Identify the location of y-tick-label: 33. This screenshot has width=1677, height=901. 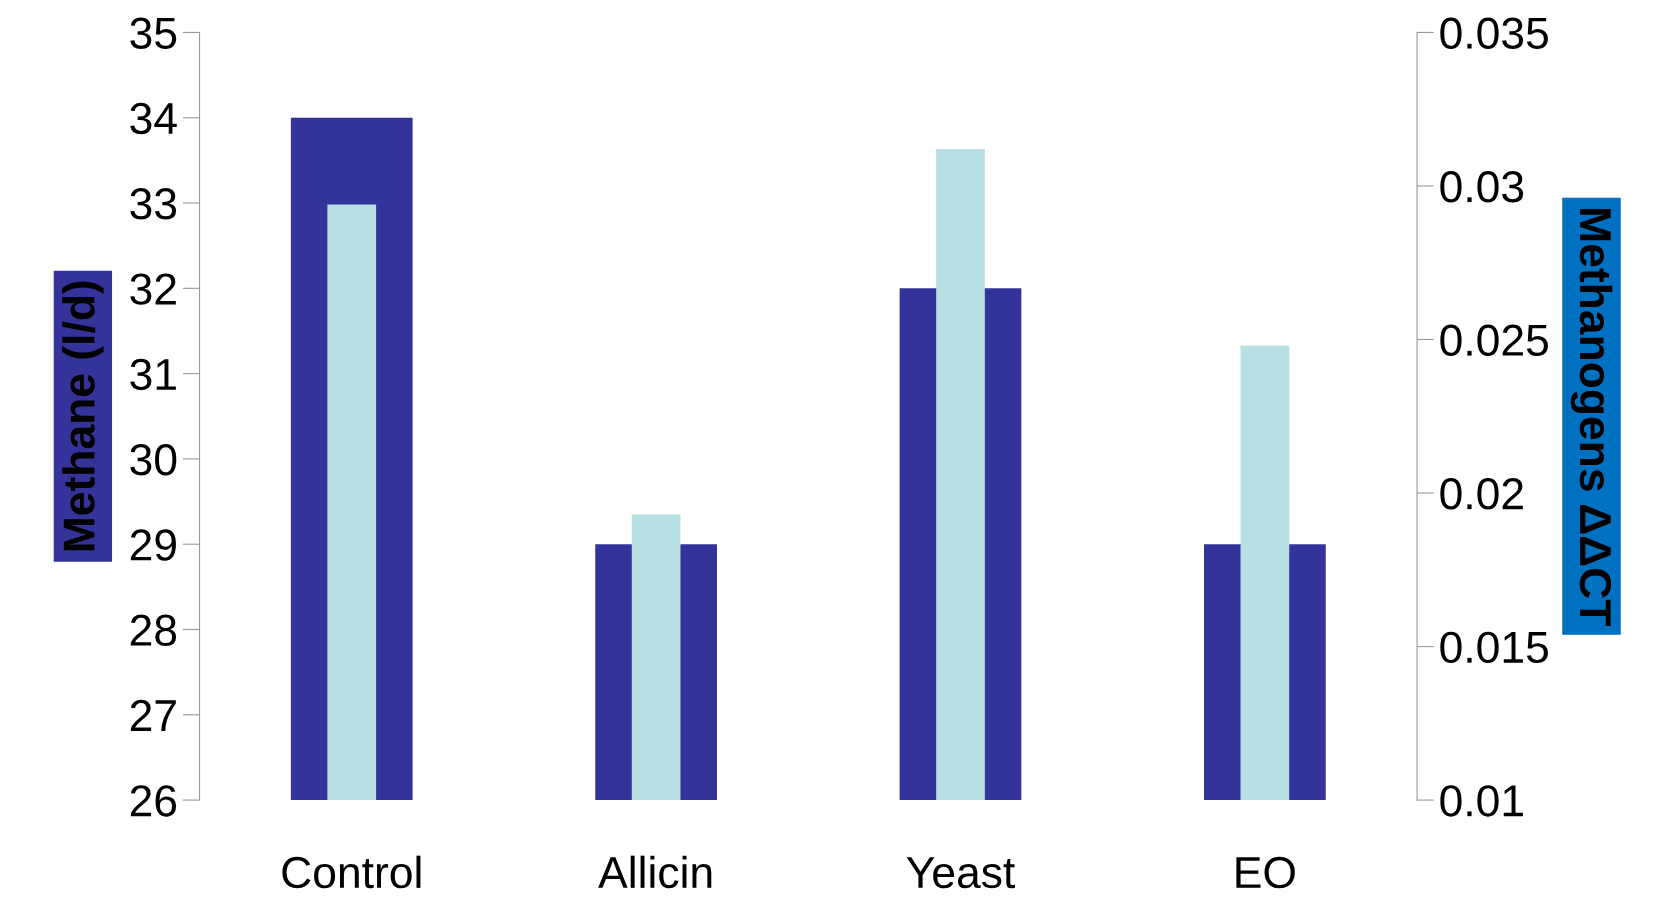
(153, 204).